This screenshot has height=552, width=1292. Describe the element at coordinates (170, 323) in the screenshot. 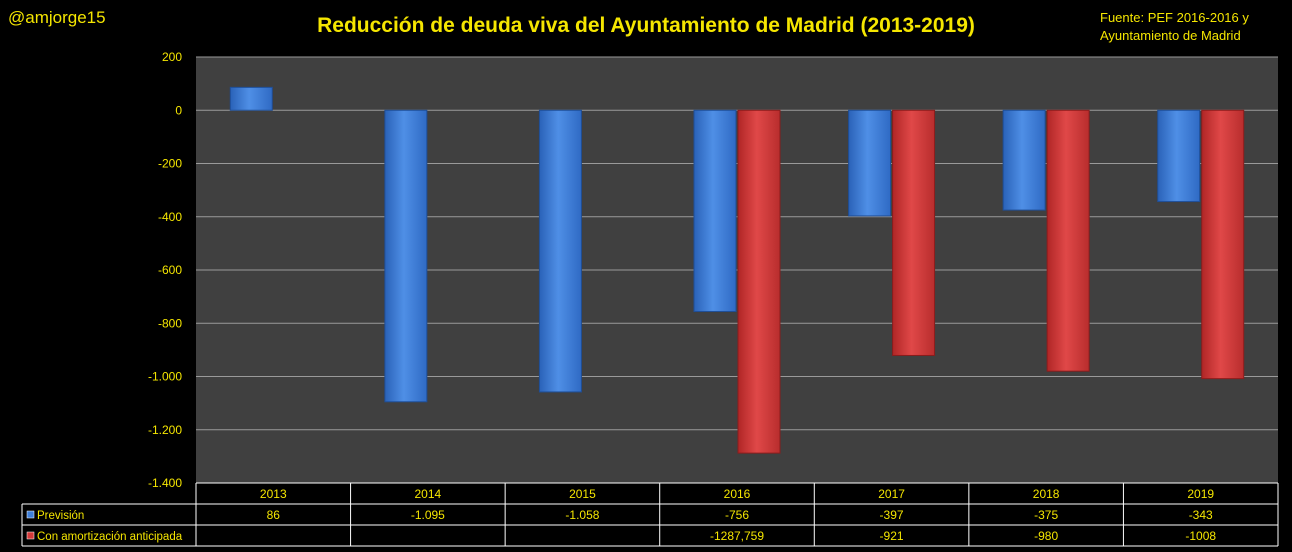

I see `y-tick-label: -800` at that location.